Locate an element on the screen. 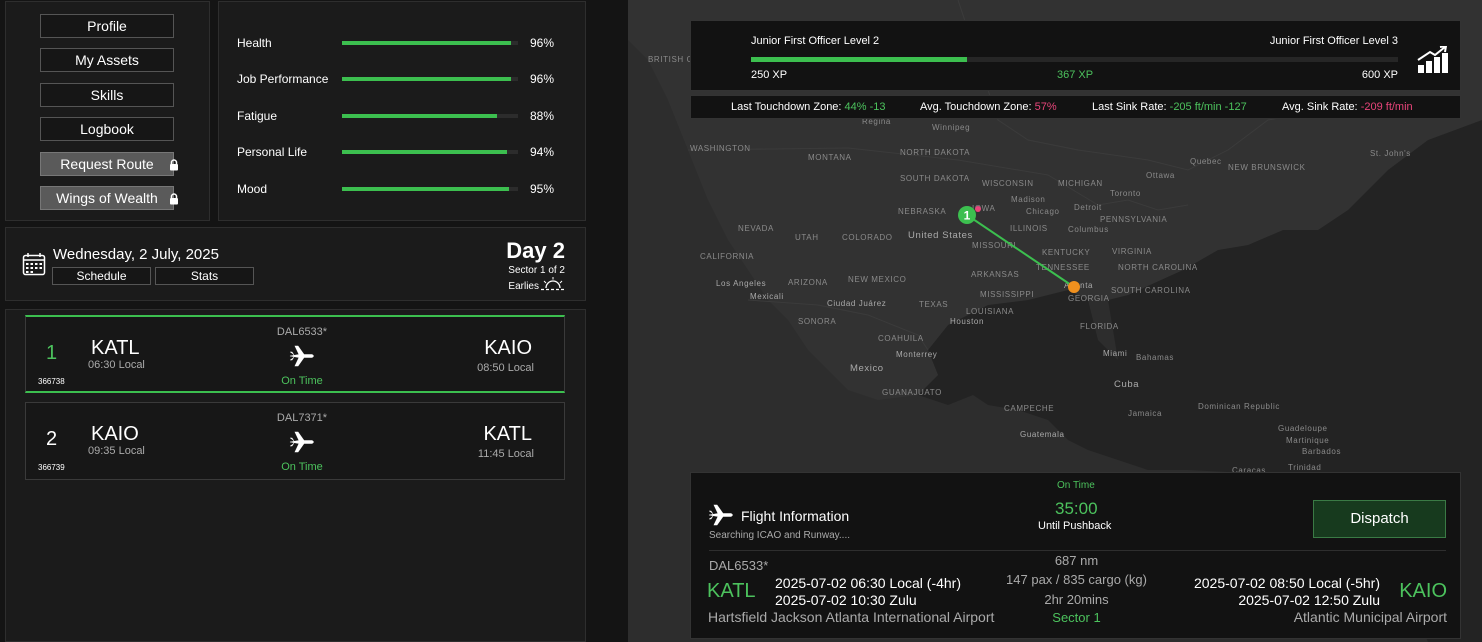 This screenshot has height=642, width=1482. map-label: NORTH DAKOTA is located at coordinates (935, 152).